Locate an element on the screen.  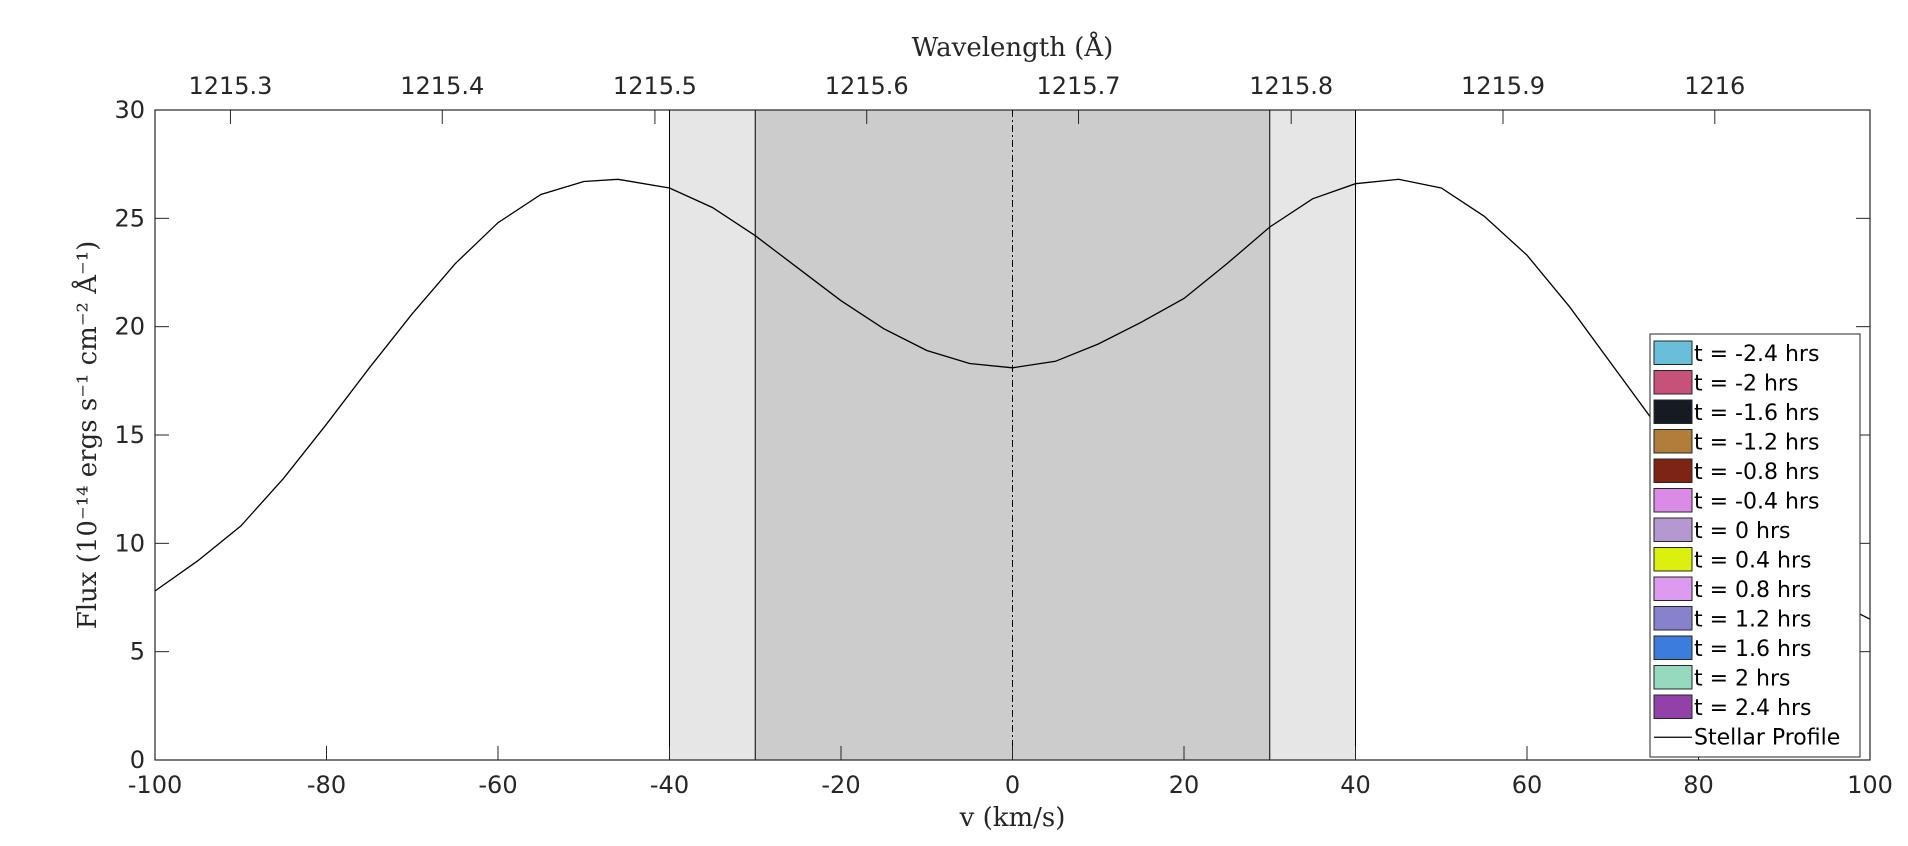
y-tick-label: 0 is located at coordinates (137, 760).